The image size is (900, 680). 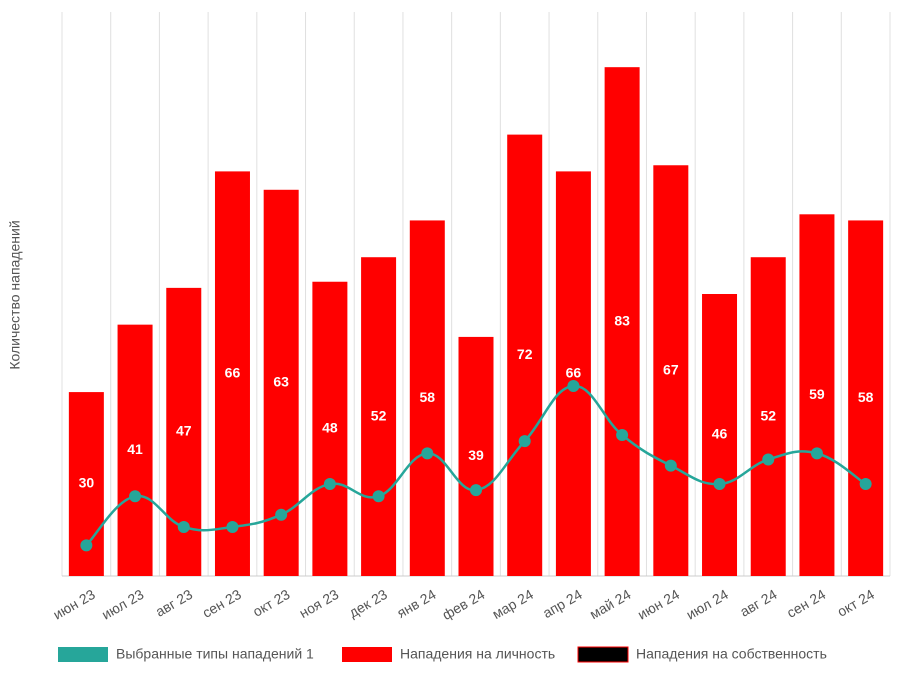 I want to click on data-label: 46, so click(x=720, y=434).